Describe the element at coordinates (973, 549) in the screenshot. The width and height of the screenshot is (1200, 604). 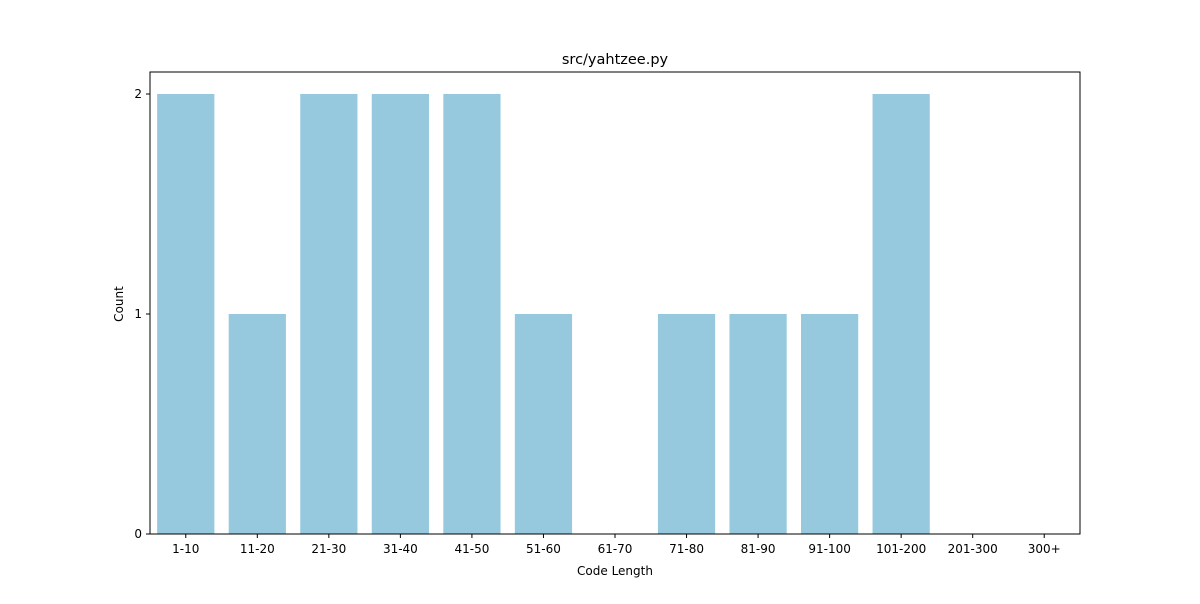
I see `x-tick-label: 201-300` at that location.